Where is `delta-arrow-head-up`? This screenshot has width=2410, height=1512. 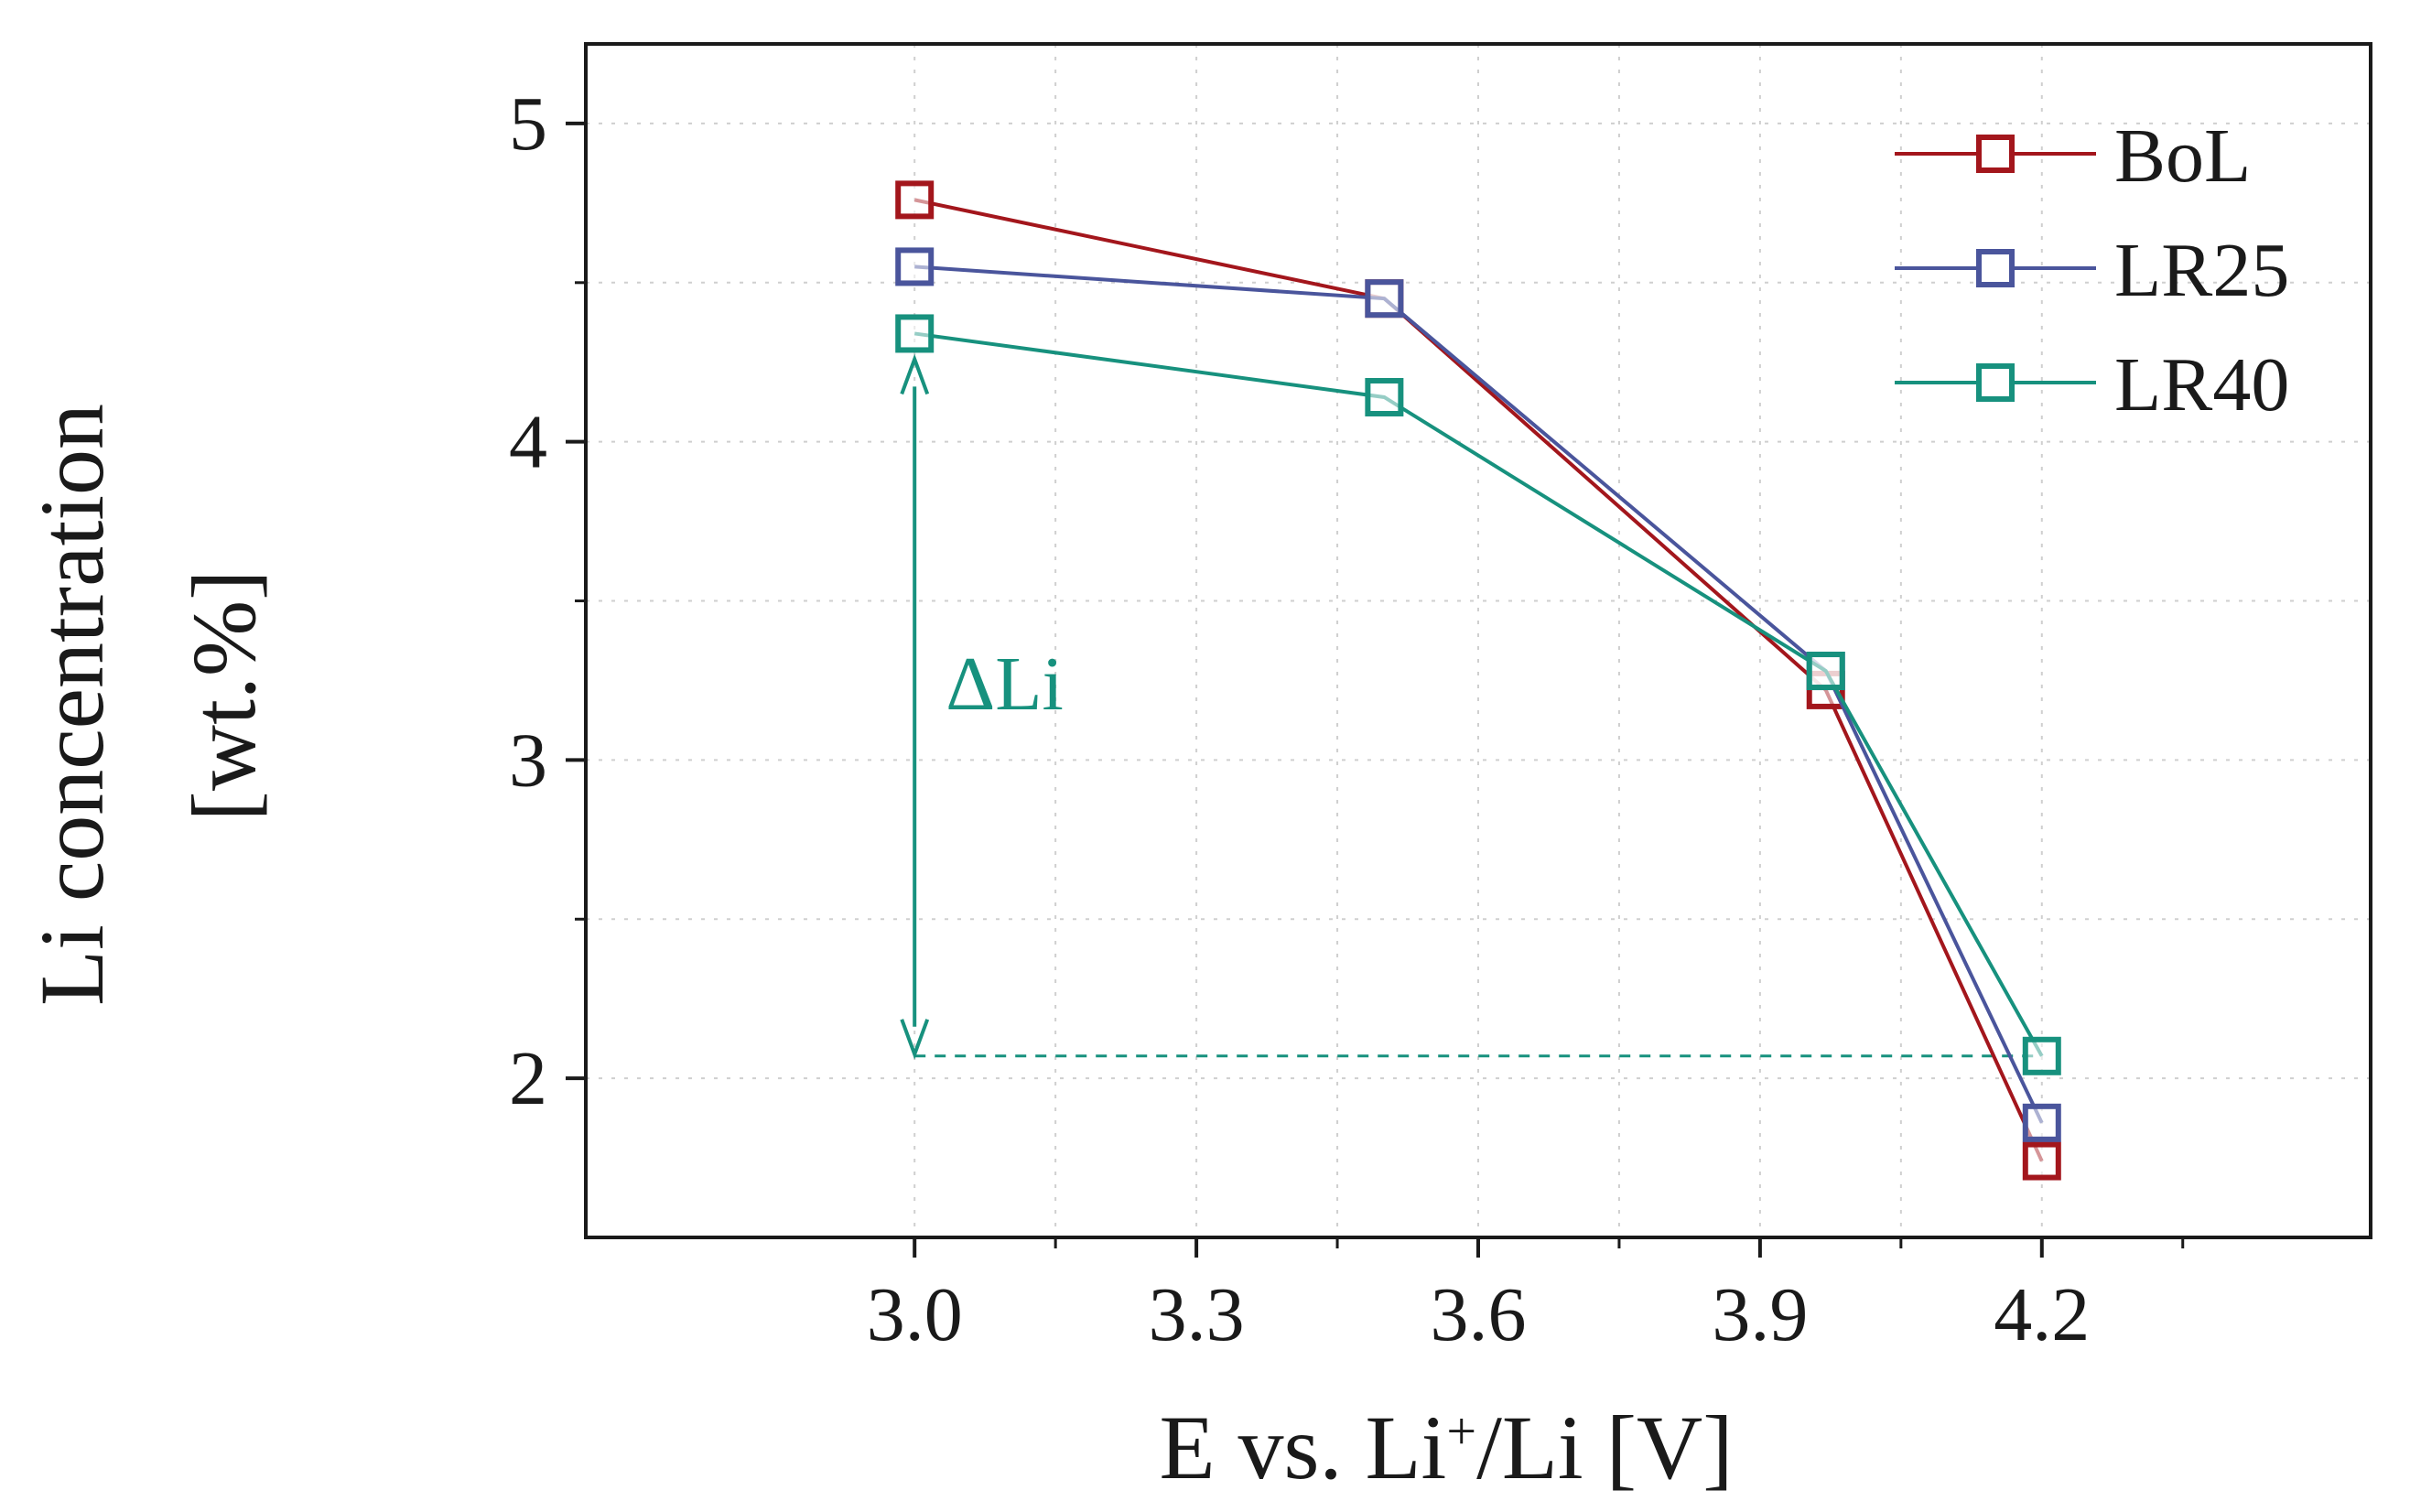
delta-arrow-head-up is located at coordinates (915, 374).